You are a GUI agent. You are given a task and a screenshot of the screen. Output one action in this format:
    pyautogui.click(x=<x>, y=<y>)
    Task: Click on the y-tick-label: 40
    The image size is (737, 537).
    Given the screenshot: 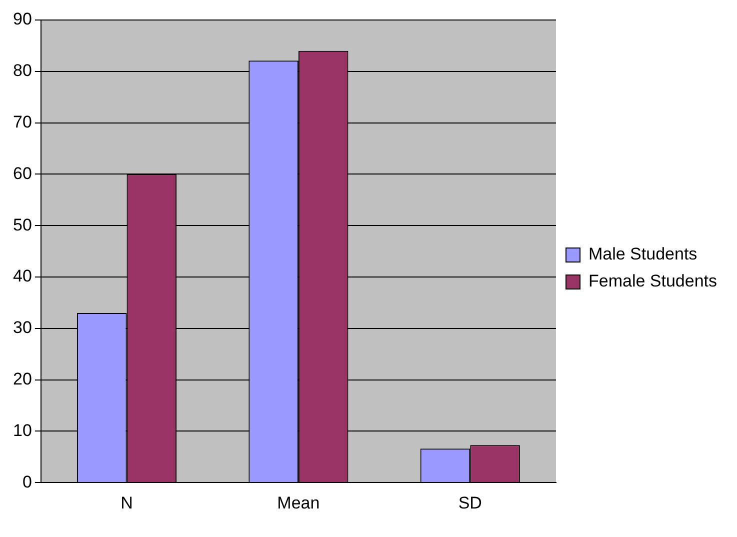 What is the action you would take?
    pyautogui.click(x=22, y=276)
    